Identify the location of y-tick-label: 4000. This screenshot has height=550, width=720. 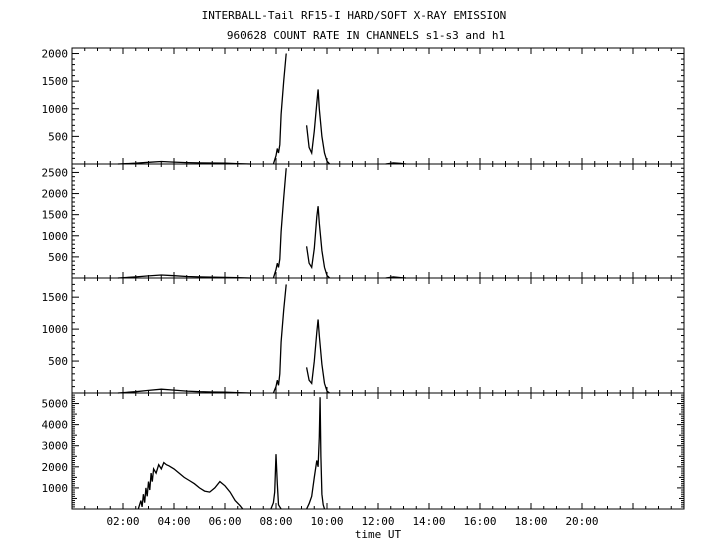
(55, 425).